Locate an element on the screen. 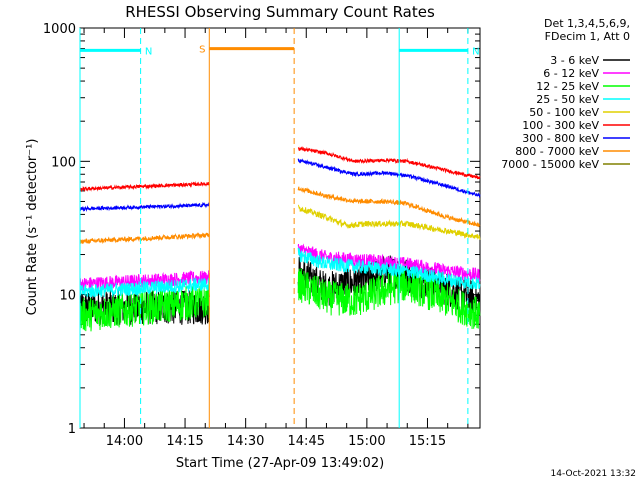 The width and height of the screenshot is (640, 480). trace-3-after is located at coordinates (389, 268).